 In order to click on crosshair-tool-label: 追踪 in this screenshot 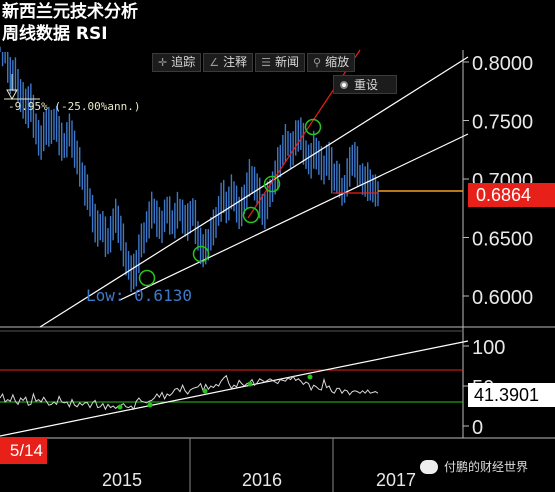, I will do `click(183, 62)`.